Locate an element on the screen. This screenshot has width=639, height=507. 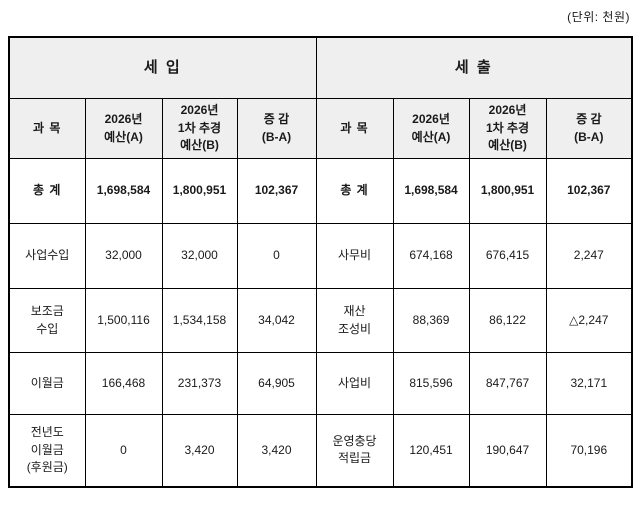
expenditure-row1-a: 674,168 is located at coordinates (431, 256).